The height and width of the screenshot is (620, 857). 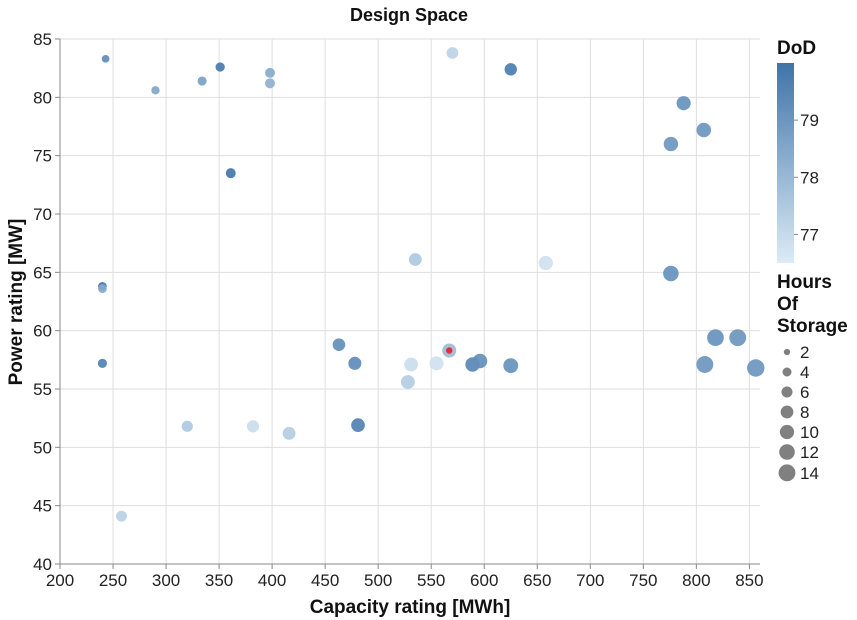 What do you see at coordinates (272, 580) in the screenshot?
I see `x-tick-label: 400` at bounding box center [272, 580].